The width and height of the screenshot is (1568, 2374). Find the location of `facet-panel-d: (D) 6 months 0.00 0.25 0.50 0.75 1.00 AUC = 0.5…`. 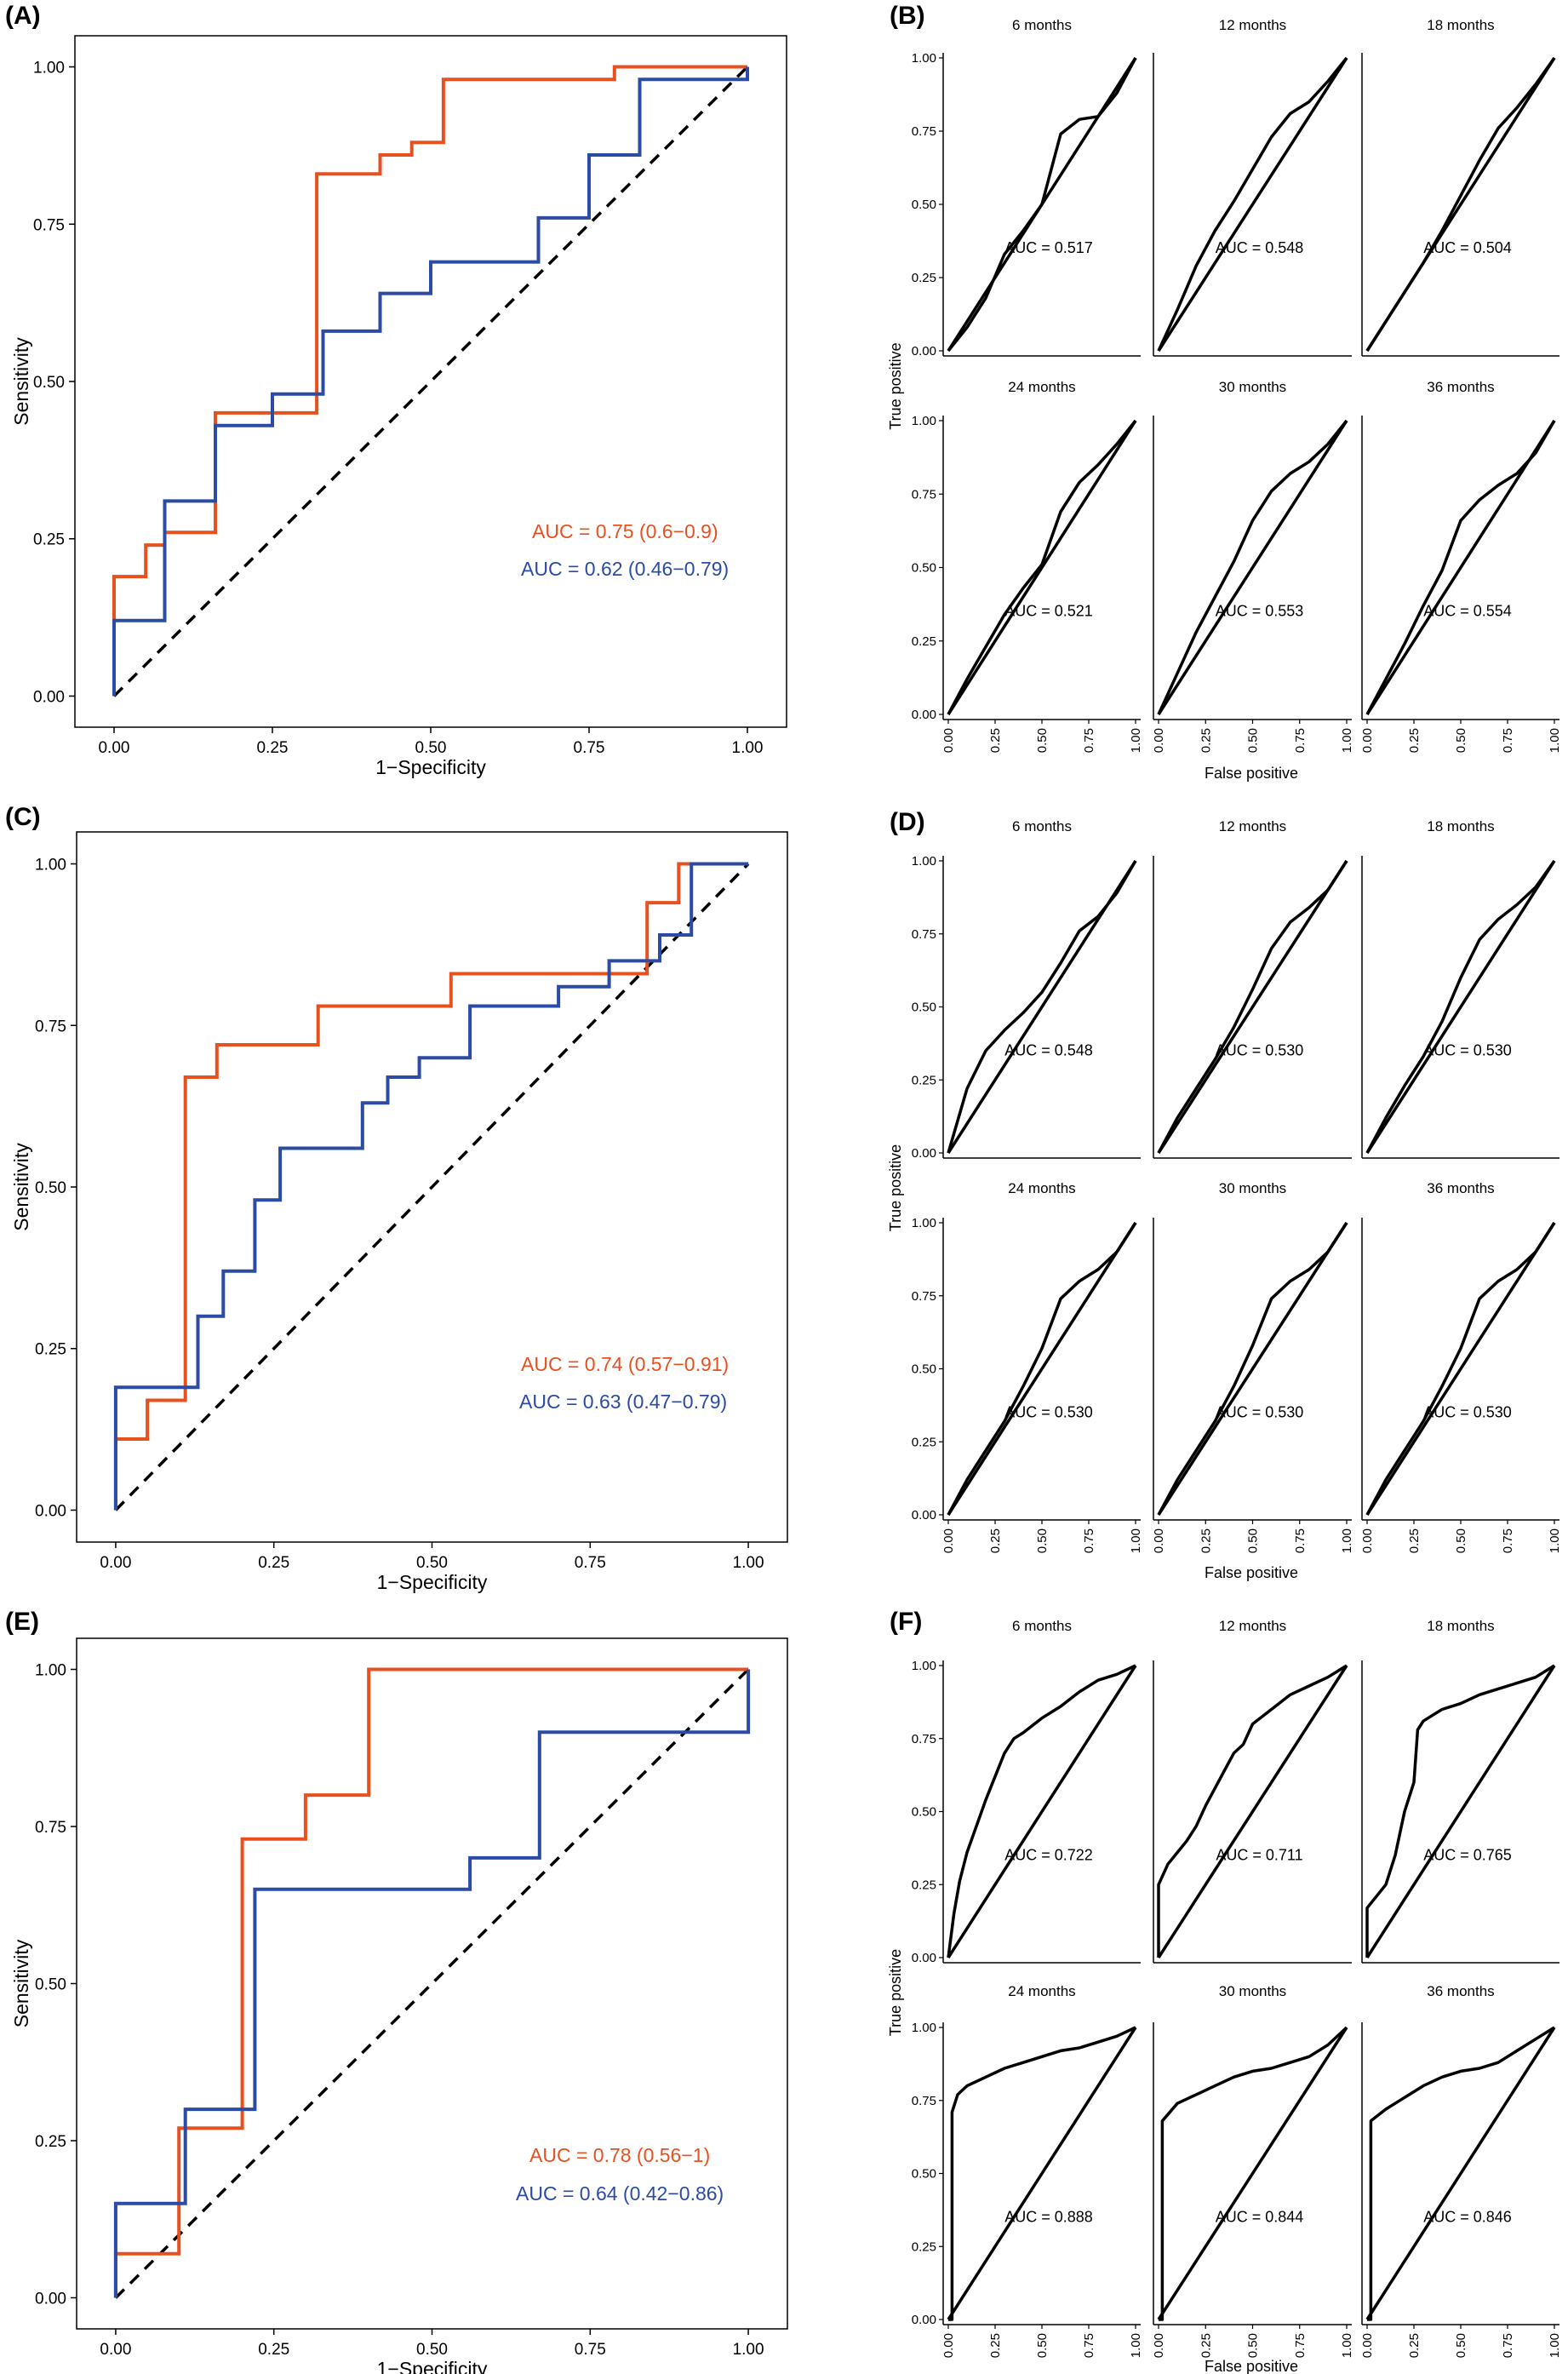

facet-panel-d: (D) 6 months 0.00 0.25 0.50 0.75 1.00 AUC = 0.5… is located at coordinates (1225, 1194).